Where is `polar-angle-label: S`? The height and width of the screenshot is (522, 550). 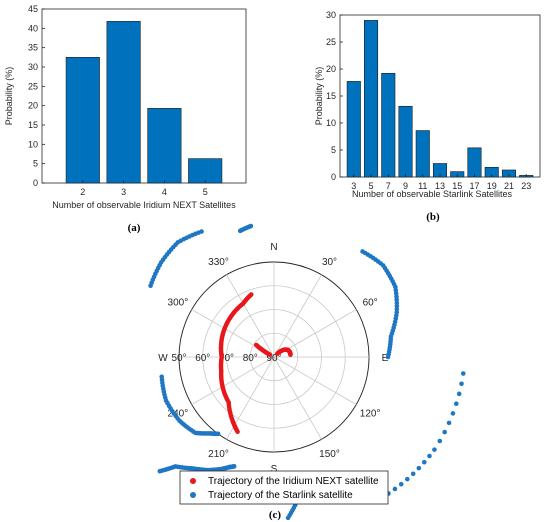 polar-angle-label: S is located at coordinates (274, 469).